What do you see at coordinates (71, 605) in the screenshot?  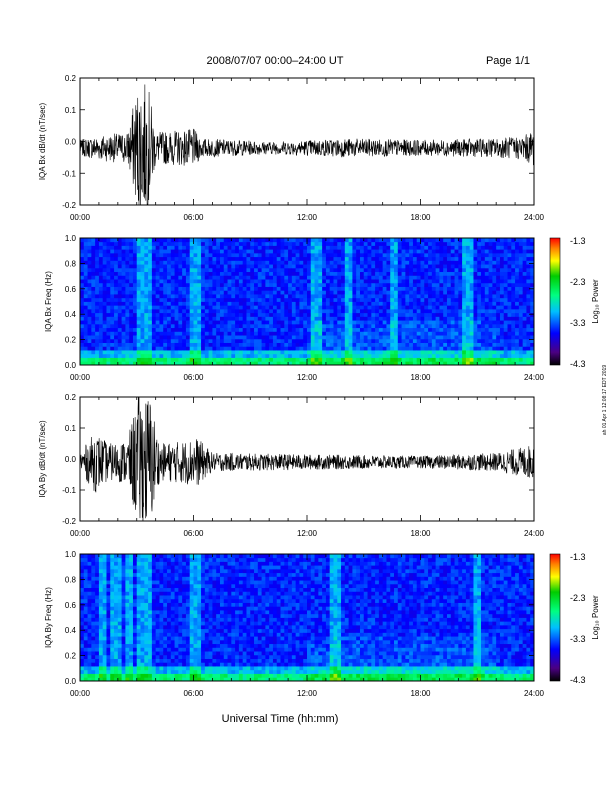 I see `by-spectrogram-ytick-label: 0.6` at bounding box center [71, 605].